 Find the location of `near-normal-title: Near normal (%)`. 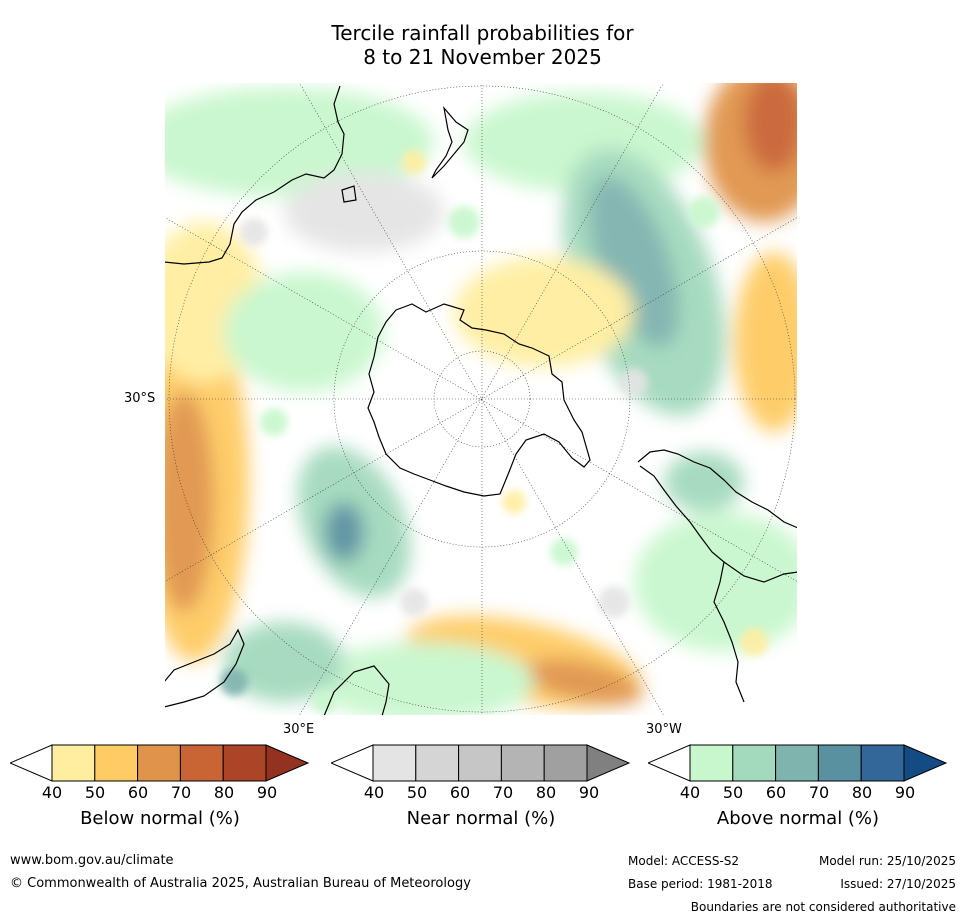

near-normal-title: Near normal (%) is located at coordinates (481, 818).